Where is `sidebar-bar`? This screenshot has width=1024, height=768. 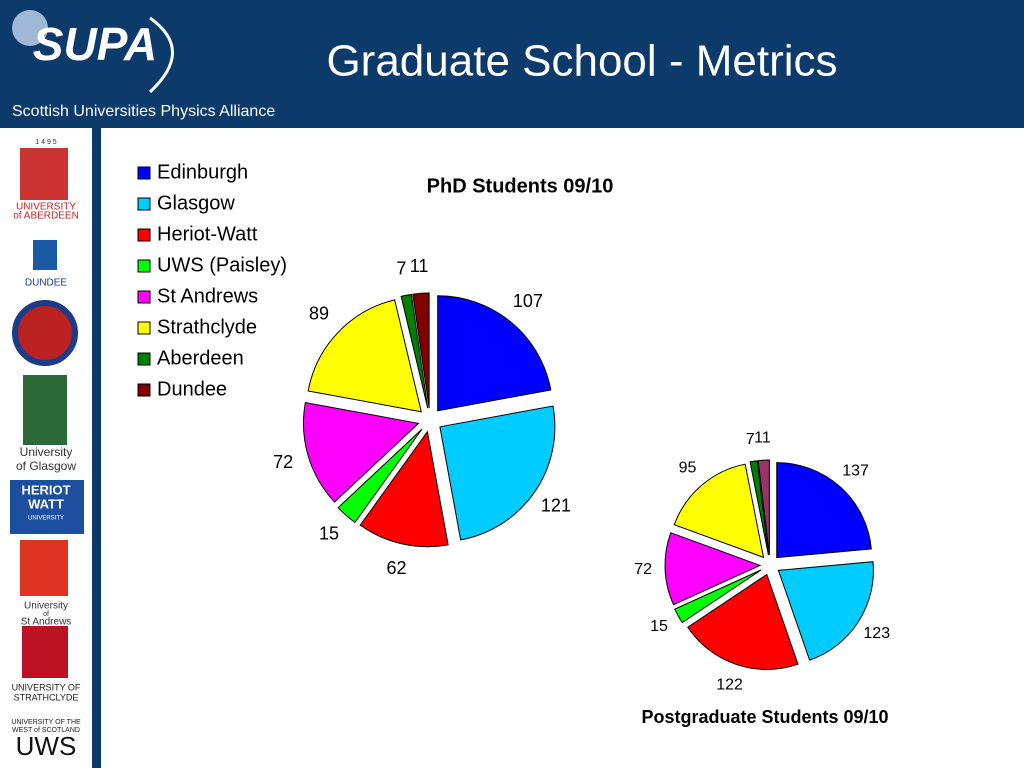 sidebar-bar is located at coordinates (96, 448).